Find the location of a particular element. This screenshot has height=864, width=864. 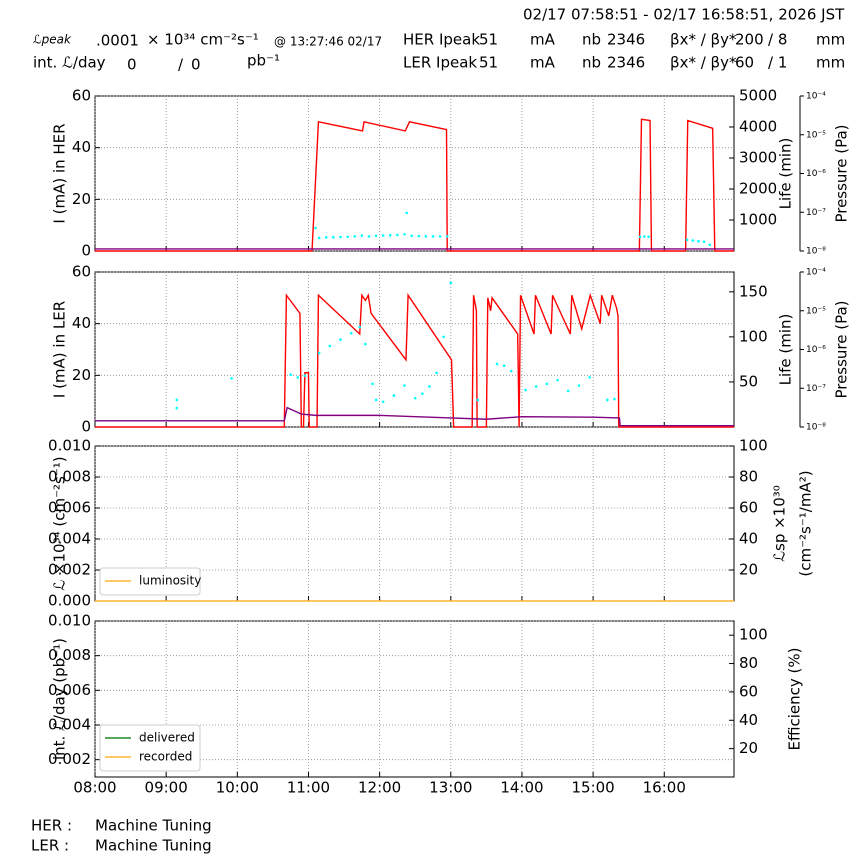

y3-tick-label: 10⁻⁴ is located at coordinates (816, 273).